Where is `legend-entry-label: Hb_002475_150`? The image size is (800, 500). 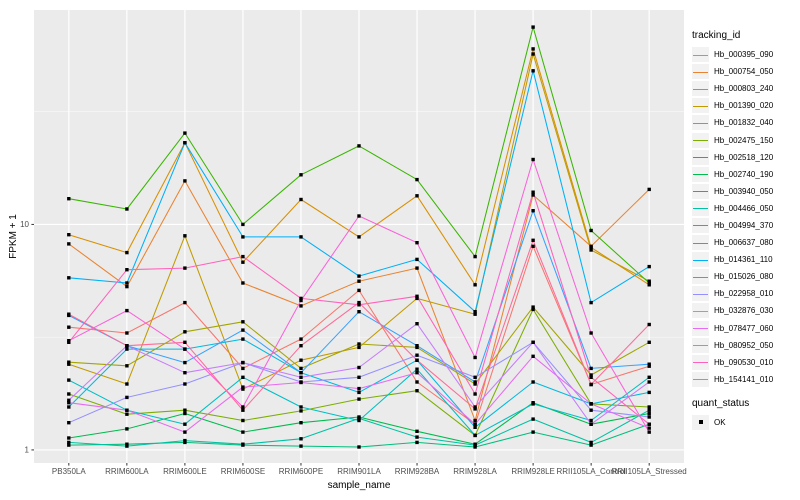
legend-entry-label: Hb_002475_150 is located at coordinates (744, 140).